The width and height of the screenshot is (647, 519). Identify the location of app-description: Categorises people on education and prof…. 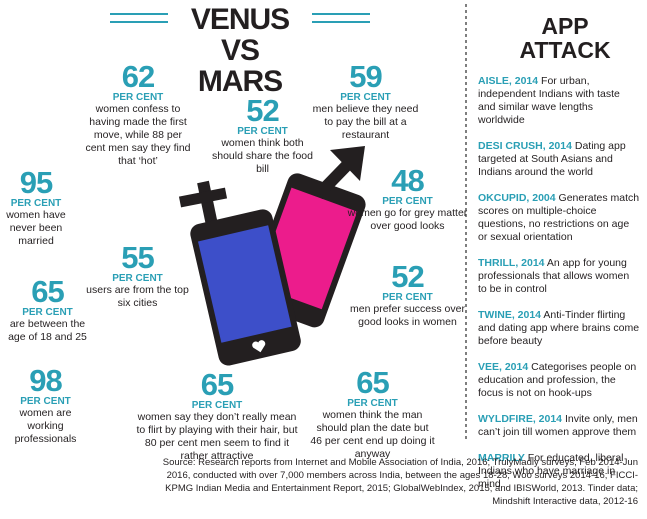
(557, 380).